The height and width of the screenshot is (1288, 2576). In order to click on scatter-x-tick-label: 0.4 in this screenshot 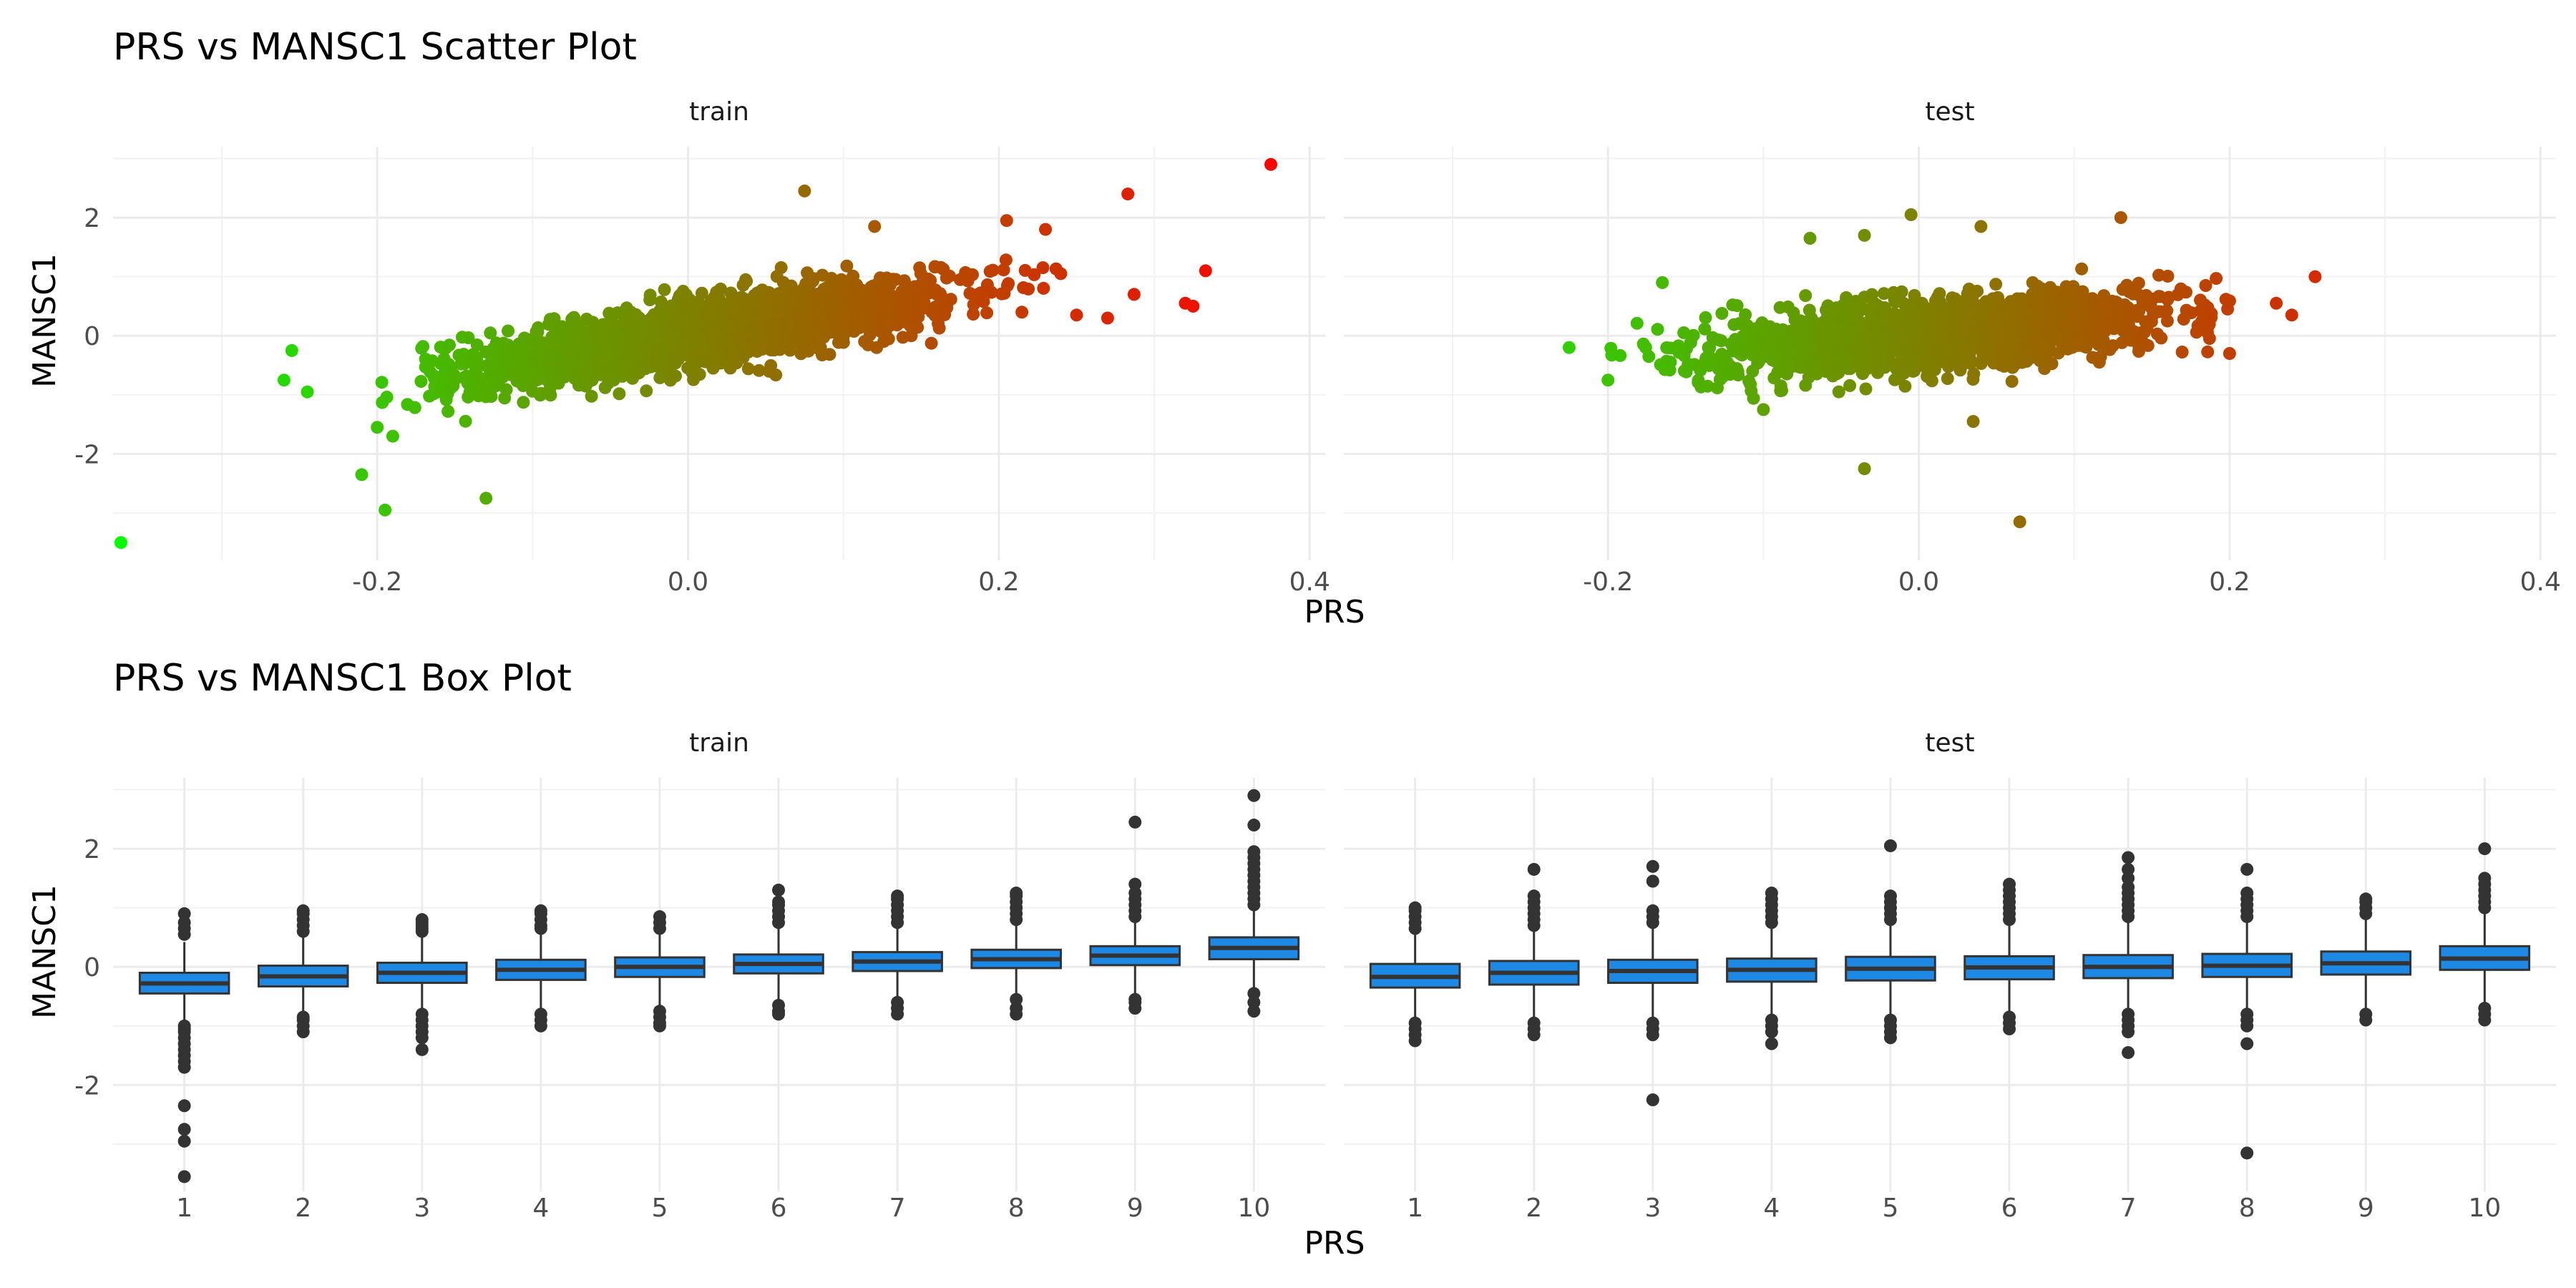, I will do `click(1309, 582)`.